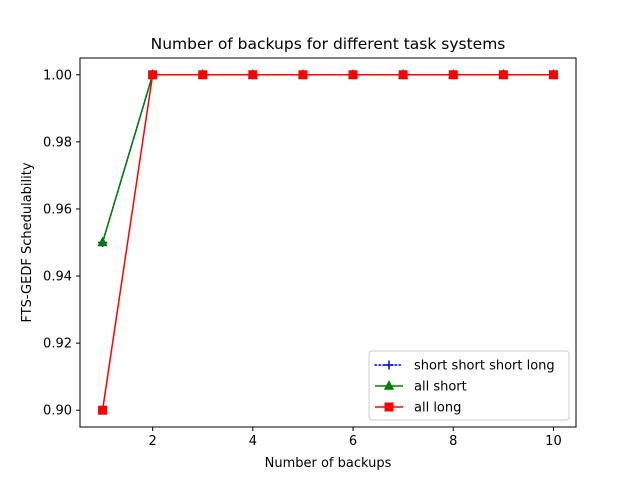 The image size is (640, 480). I want to click on y-tick-label: 1.00, so click(57, 75).